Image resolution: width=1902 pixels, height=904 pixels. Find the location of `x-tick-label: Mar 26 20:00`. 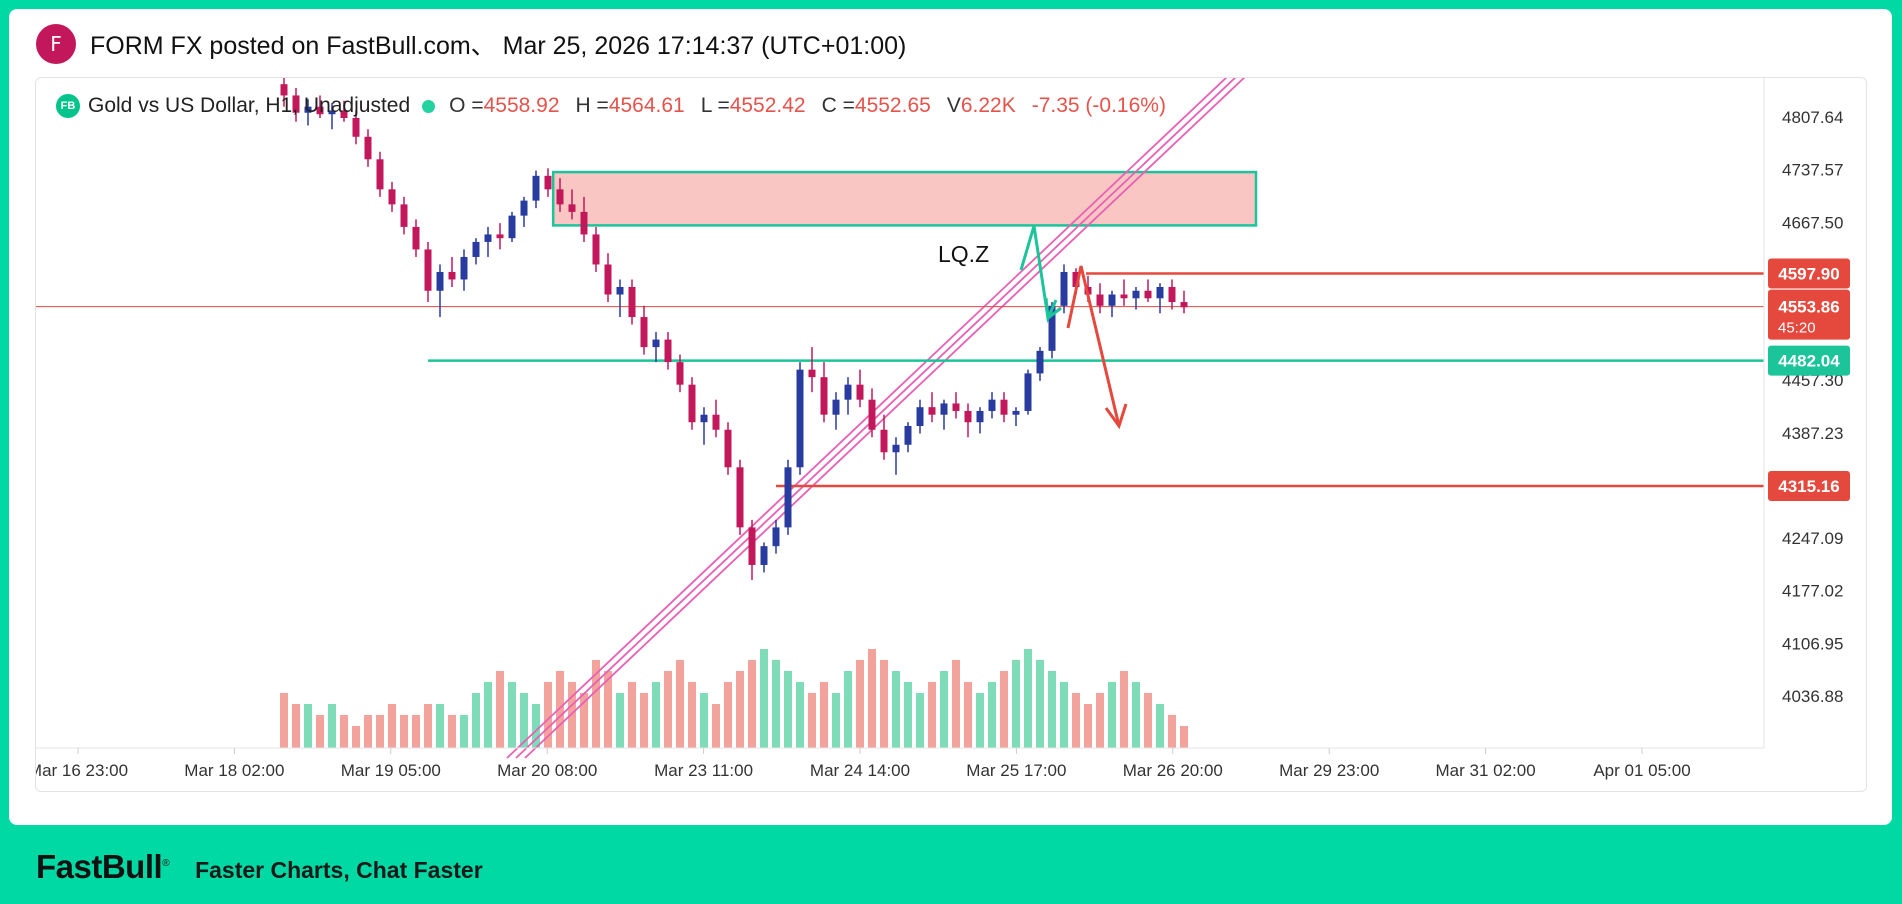

x-tick-label: Mar 26 20:00 is located at coordinates (1173, 770).